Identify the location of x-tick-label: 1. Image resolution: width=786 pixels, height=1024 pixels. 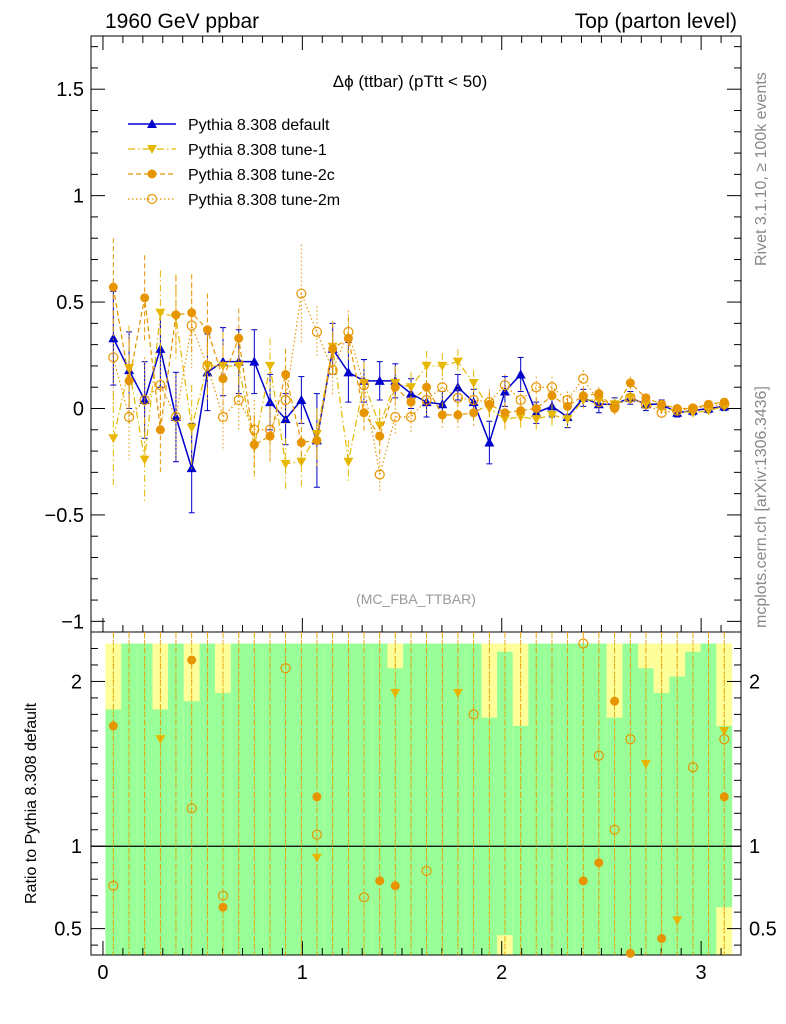
(302, 973).